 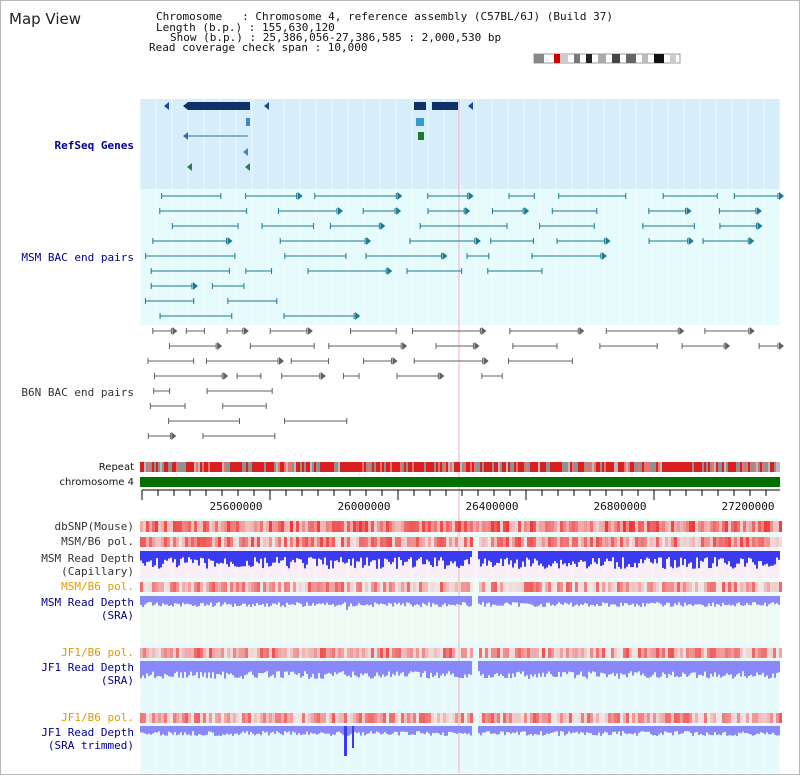 I want to click on jf1-b6-pol-label: JF1/B6 pol., so click(x=97, y=652).